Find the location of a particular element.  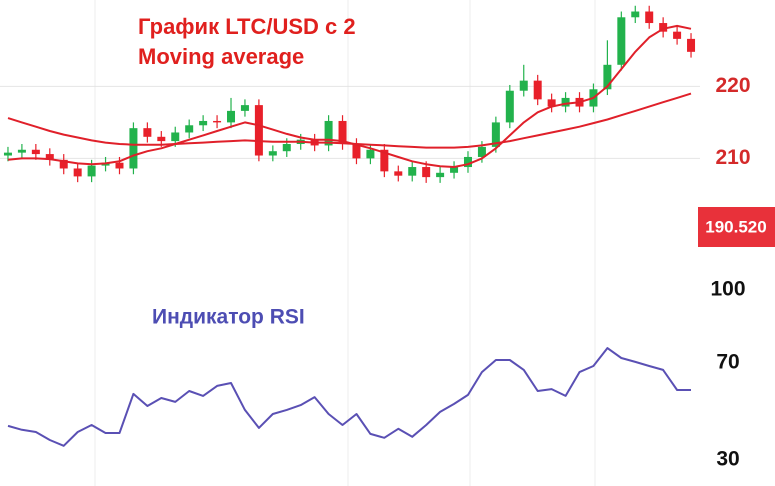

y-tick-label: 70 is located at coordinates (727, 361).